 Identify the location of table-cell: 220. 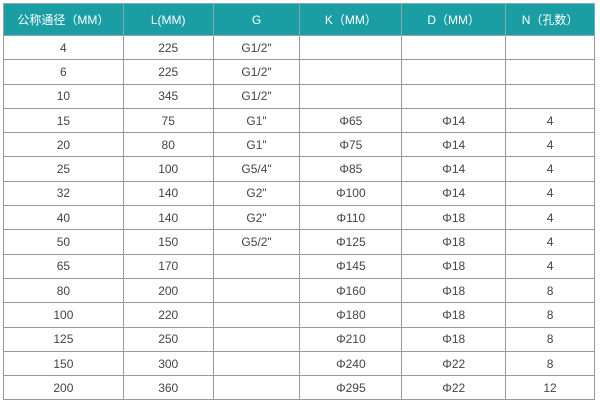
(168, 315).